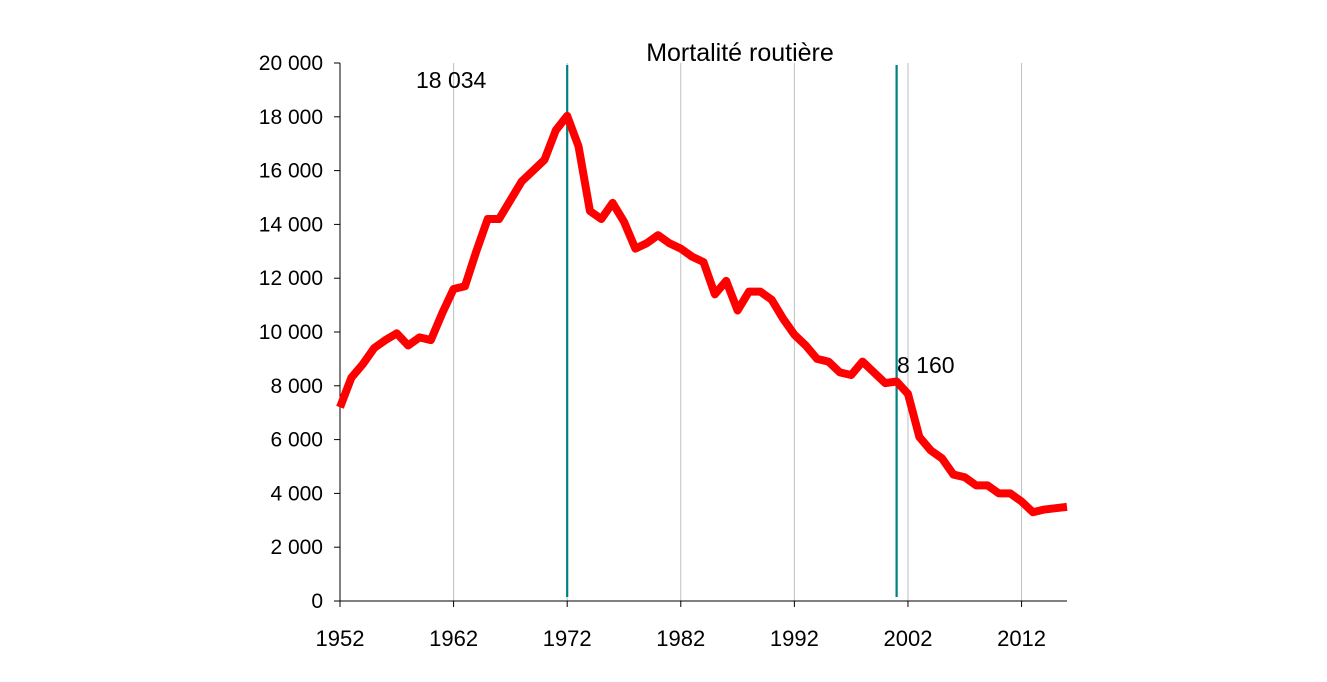 The height and width of the screenshot is (682, 1327). I want to click on annotation-2001: 8 160, so click(926, 365).